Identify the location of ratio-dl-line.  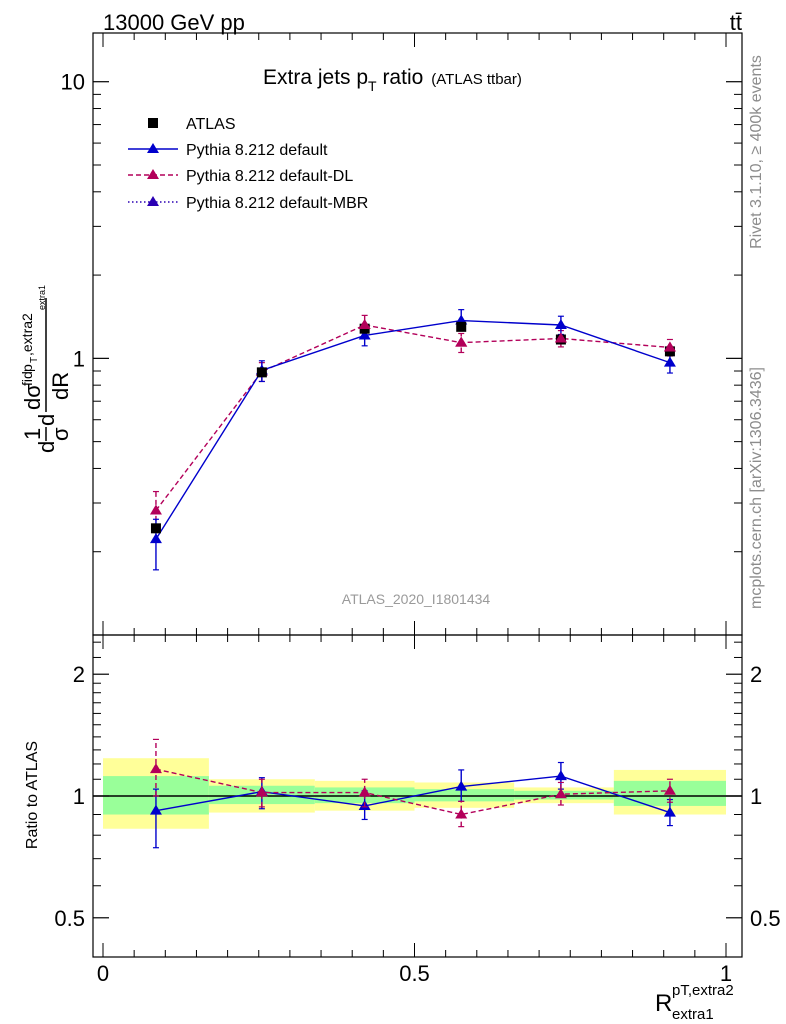
(412, 792).